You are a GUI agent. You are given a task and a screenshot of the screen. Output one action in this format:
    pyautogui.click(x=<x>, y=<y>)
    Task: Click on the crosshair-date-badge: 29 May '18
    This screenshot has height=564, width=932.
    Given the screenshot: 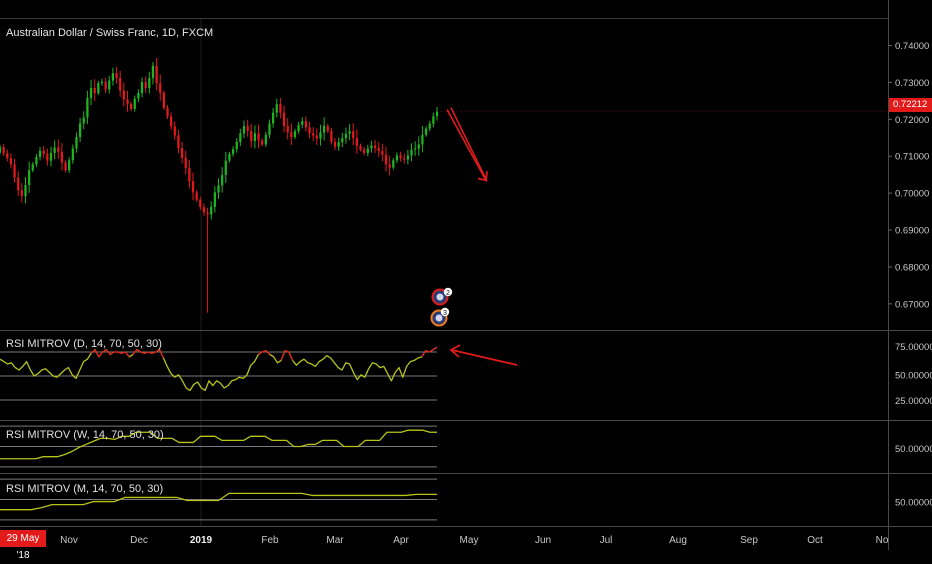 What is the action you would take?
    pyautogui.click(x=23, y=545)
    